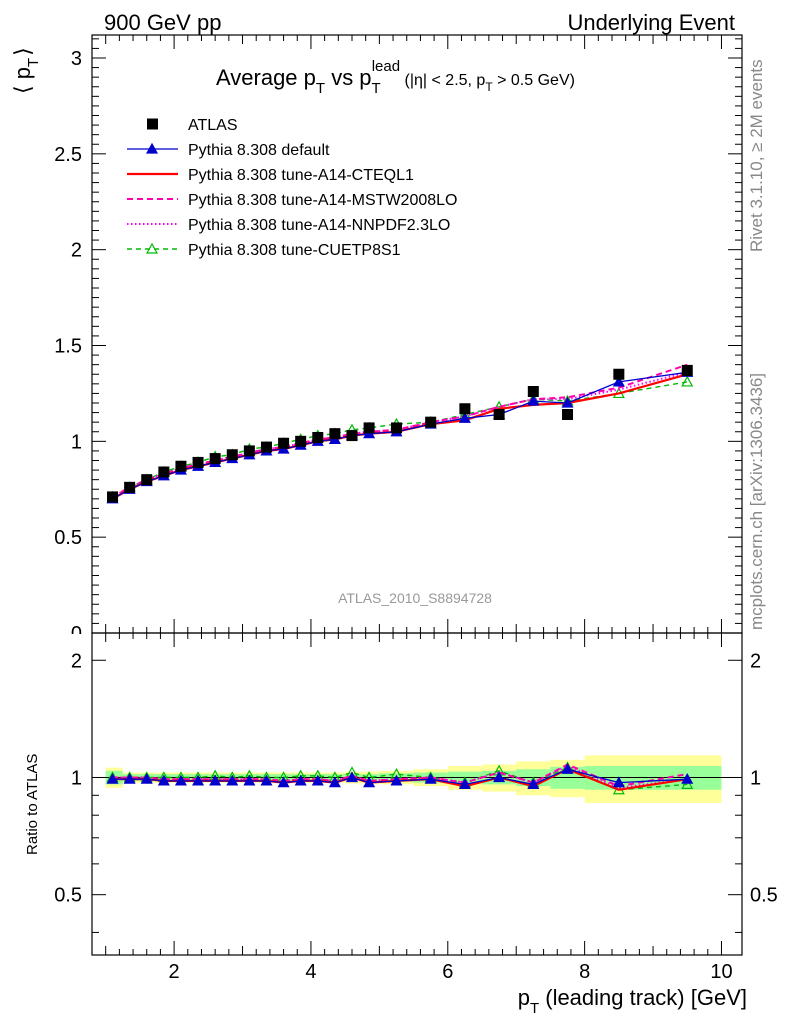 The width and height of the screenshot is (786, 1024). What do you see at coordinates (174, 972) in the screenshot?
I see `x-tick-label: 2` at bounding box center [174, 972].